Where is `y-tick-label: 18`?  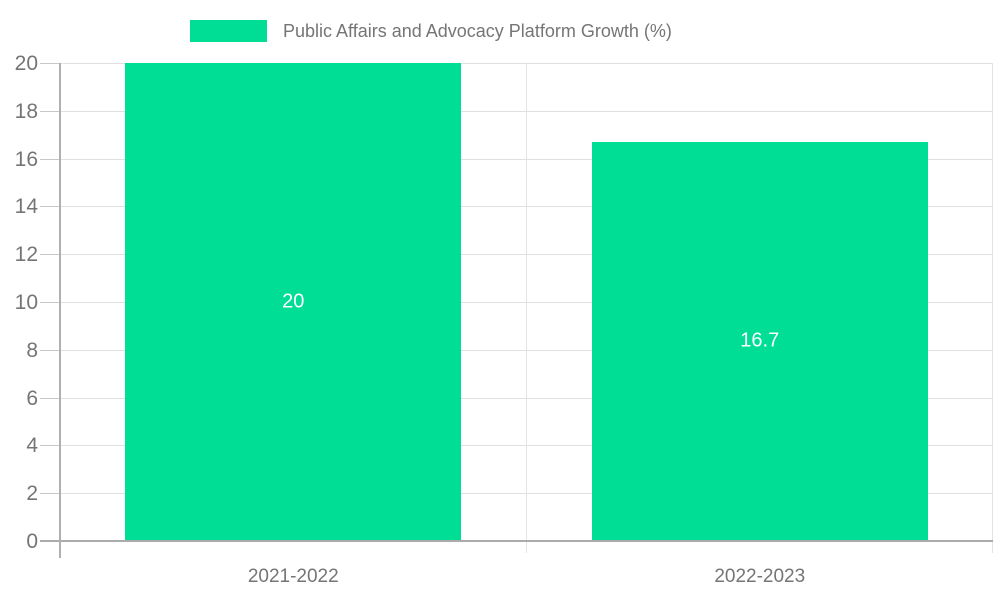 y-tick-label: 18 is located at coordinates (26, 111).